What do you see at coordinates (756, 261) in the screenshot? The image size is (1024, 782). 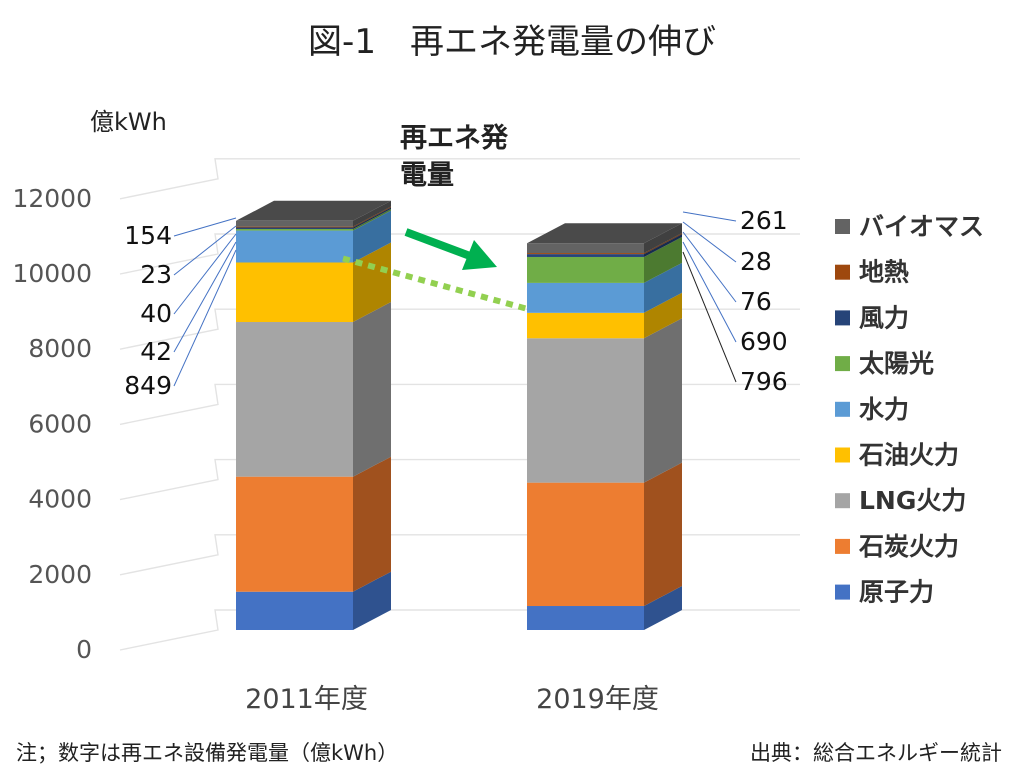 I see `data-label: 28` at bounding box center [756, 261].